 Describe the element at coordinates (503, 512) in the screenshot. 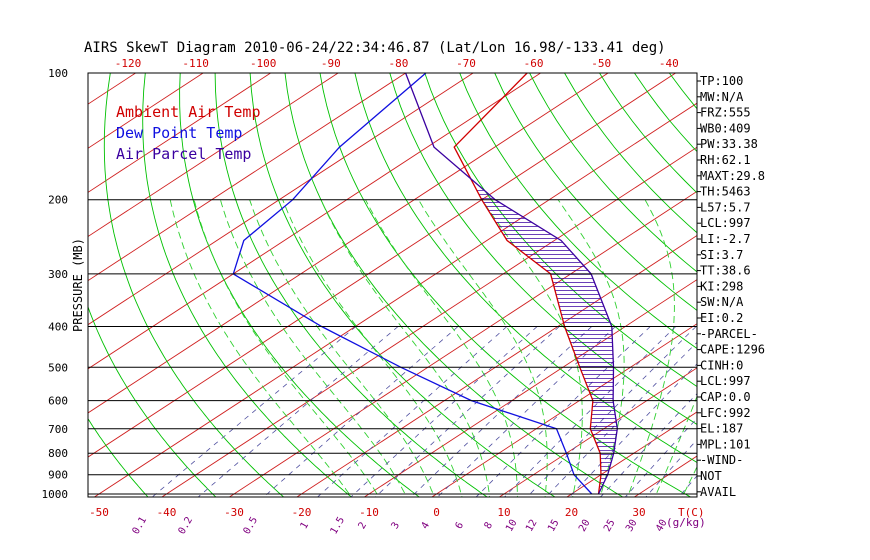

I see `bottom-temp-tick: 10` at that location.